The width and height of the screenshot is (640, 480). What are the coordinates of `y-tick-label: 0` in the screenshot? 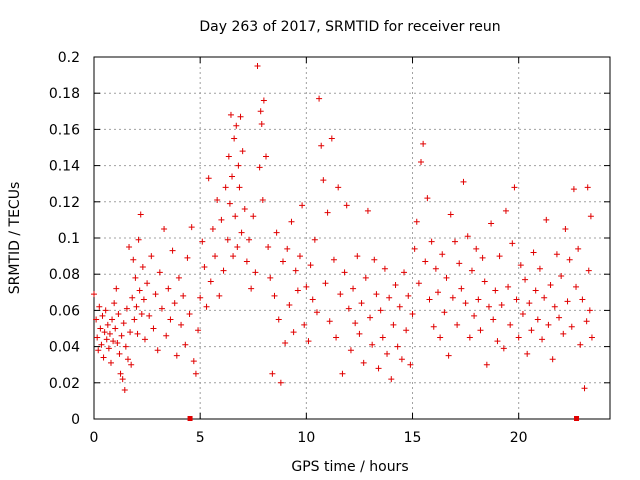 It's located at (75, 420).